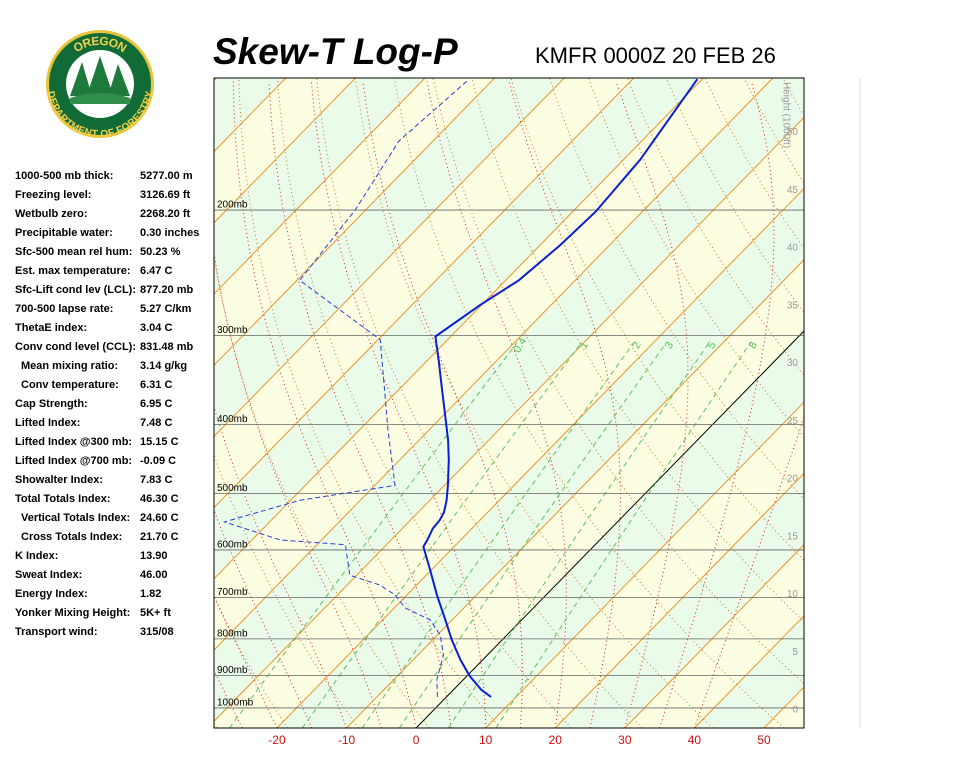 The width and height of the screenshot is (960, 768). I want to click on y-tick-label: 900mb, so click(232, 670).